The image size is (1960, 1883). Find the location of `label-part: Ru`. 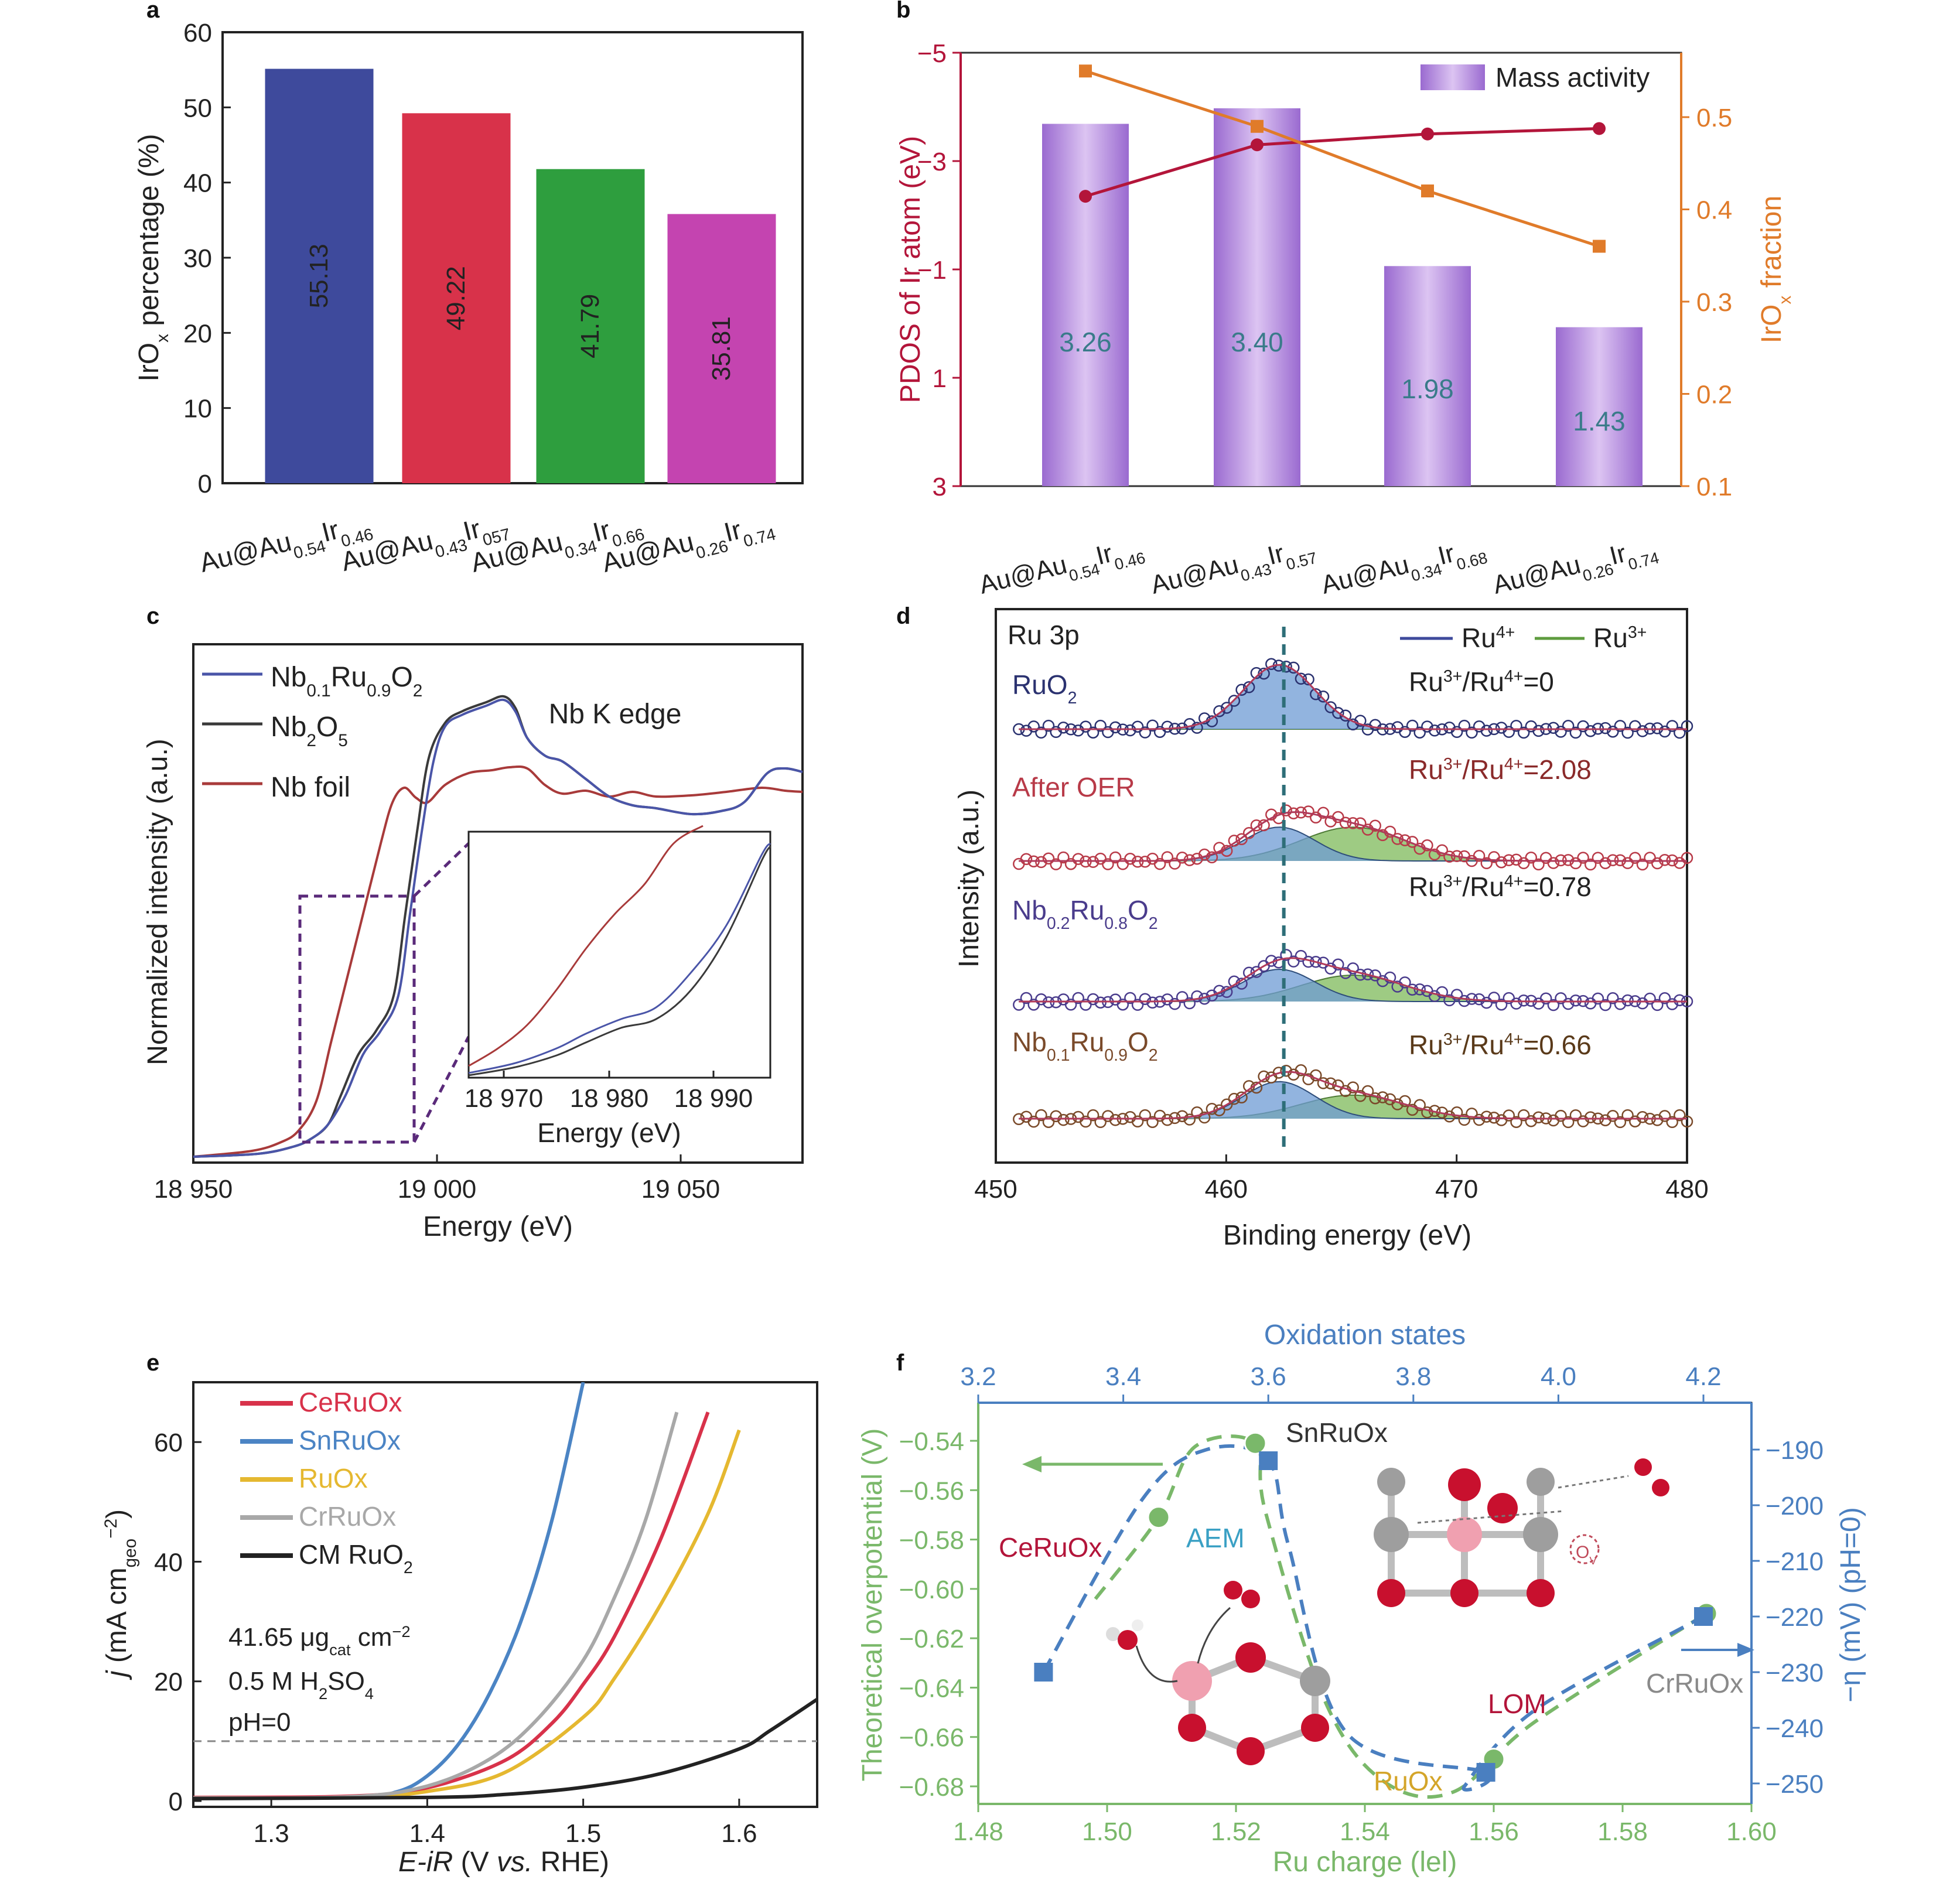

label-part: Ru is located at coordinates (1087, 910).